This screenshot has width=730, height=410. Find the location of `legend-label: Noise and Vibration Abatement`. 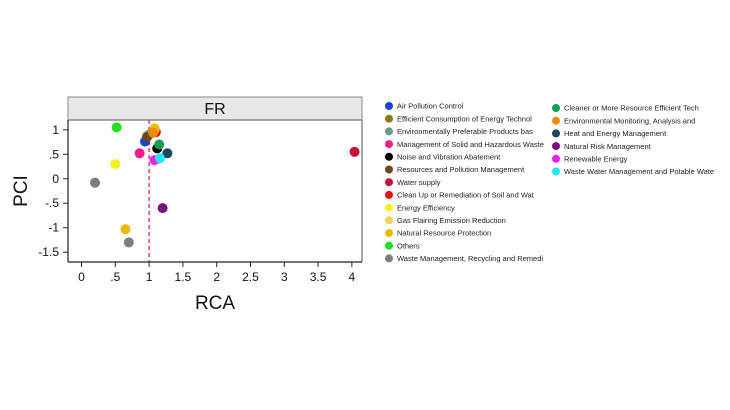

legend-label: Noise and Vibration Abatement is located at coordinates (449, 157).